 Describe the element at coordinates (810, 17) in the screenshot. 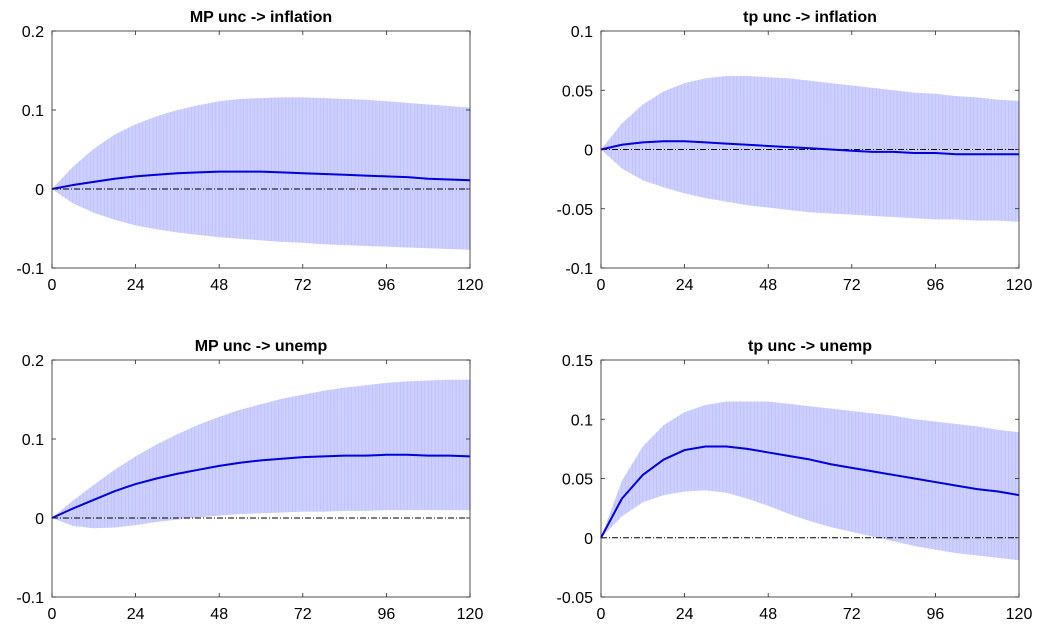

I see `chart-title: tp unc -> inflation` at that location.